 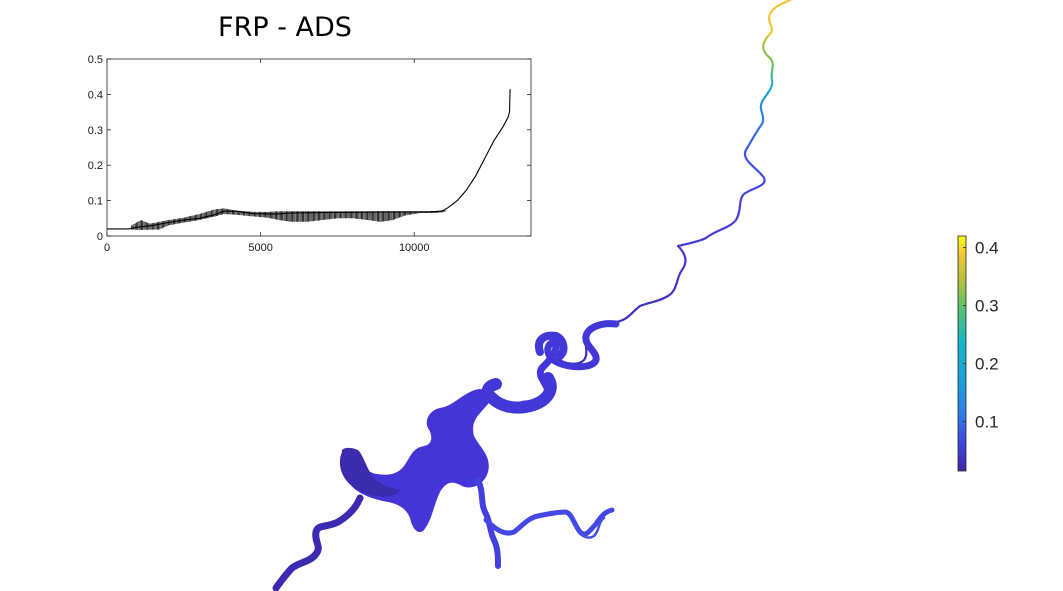 I want to click on river-east-arm, so click(x=549, y=522).